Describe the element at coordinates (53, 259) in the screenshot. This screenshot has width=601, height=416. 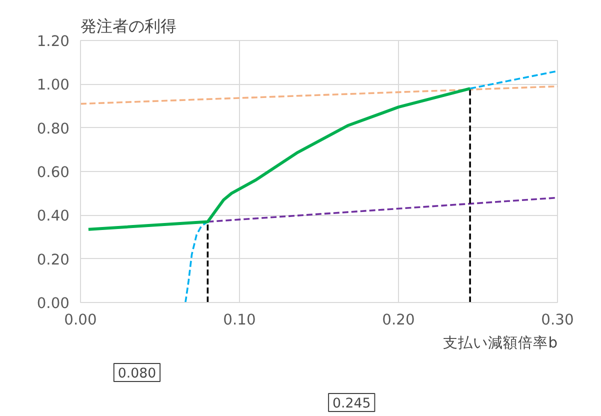
I see `y-tick-label: 0.20` at that location.